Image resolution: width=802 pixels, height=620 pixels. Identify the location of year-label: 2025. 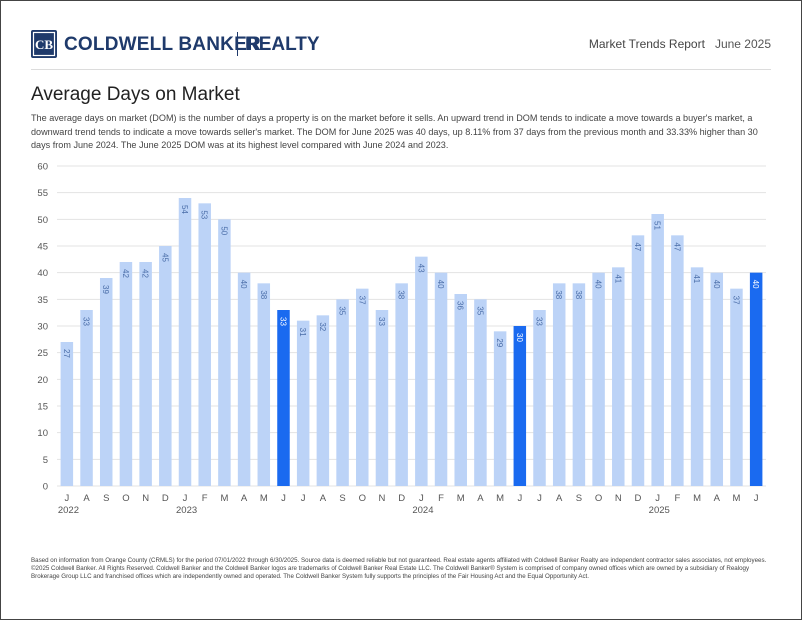
(659, 510).